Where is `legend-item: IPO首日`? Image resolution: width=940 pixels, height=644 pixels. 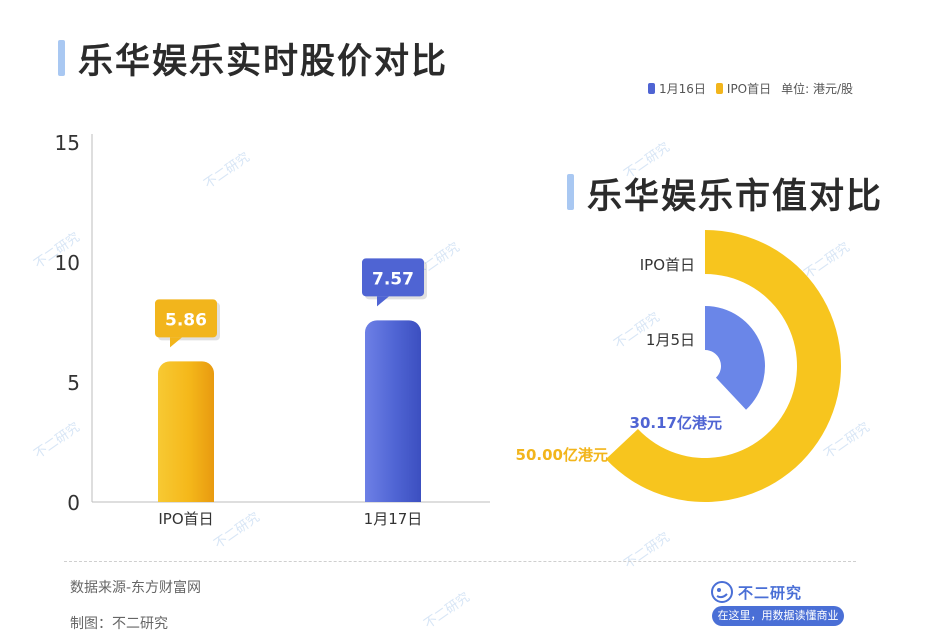 legend-item: IPO首日 is located at coordinates (743, 88).